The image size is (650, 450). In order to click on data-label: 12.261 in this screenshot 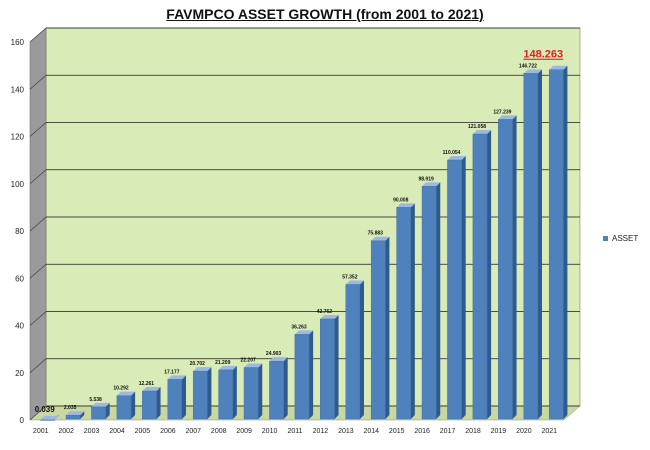, I will do `click(147, 384)`.